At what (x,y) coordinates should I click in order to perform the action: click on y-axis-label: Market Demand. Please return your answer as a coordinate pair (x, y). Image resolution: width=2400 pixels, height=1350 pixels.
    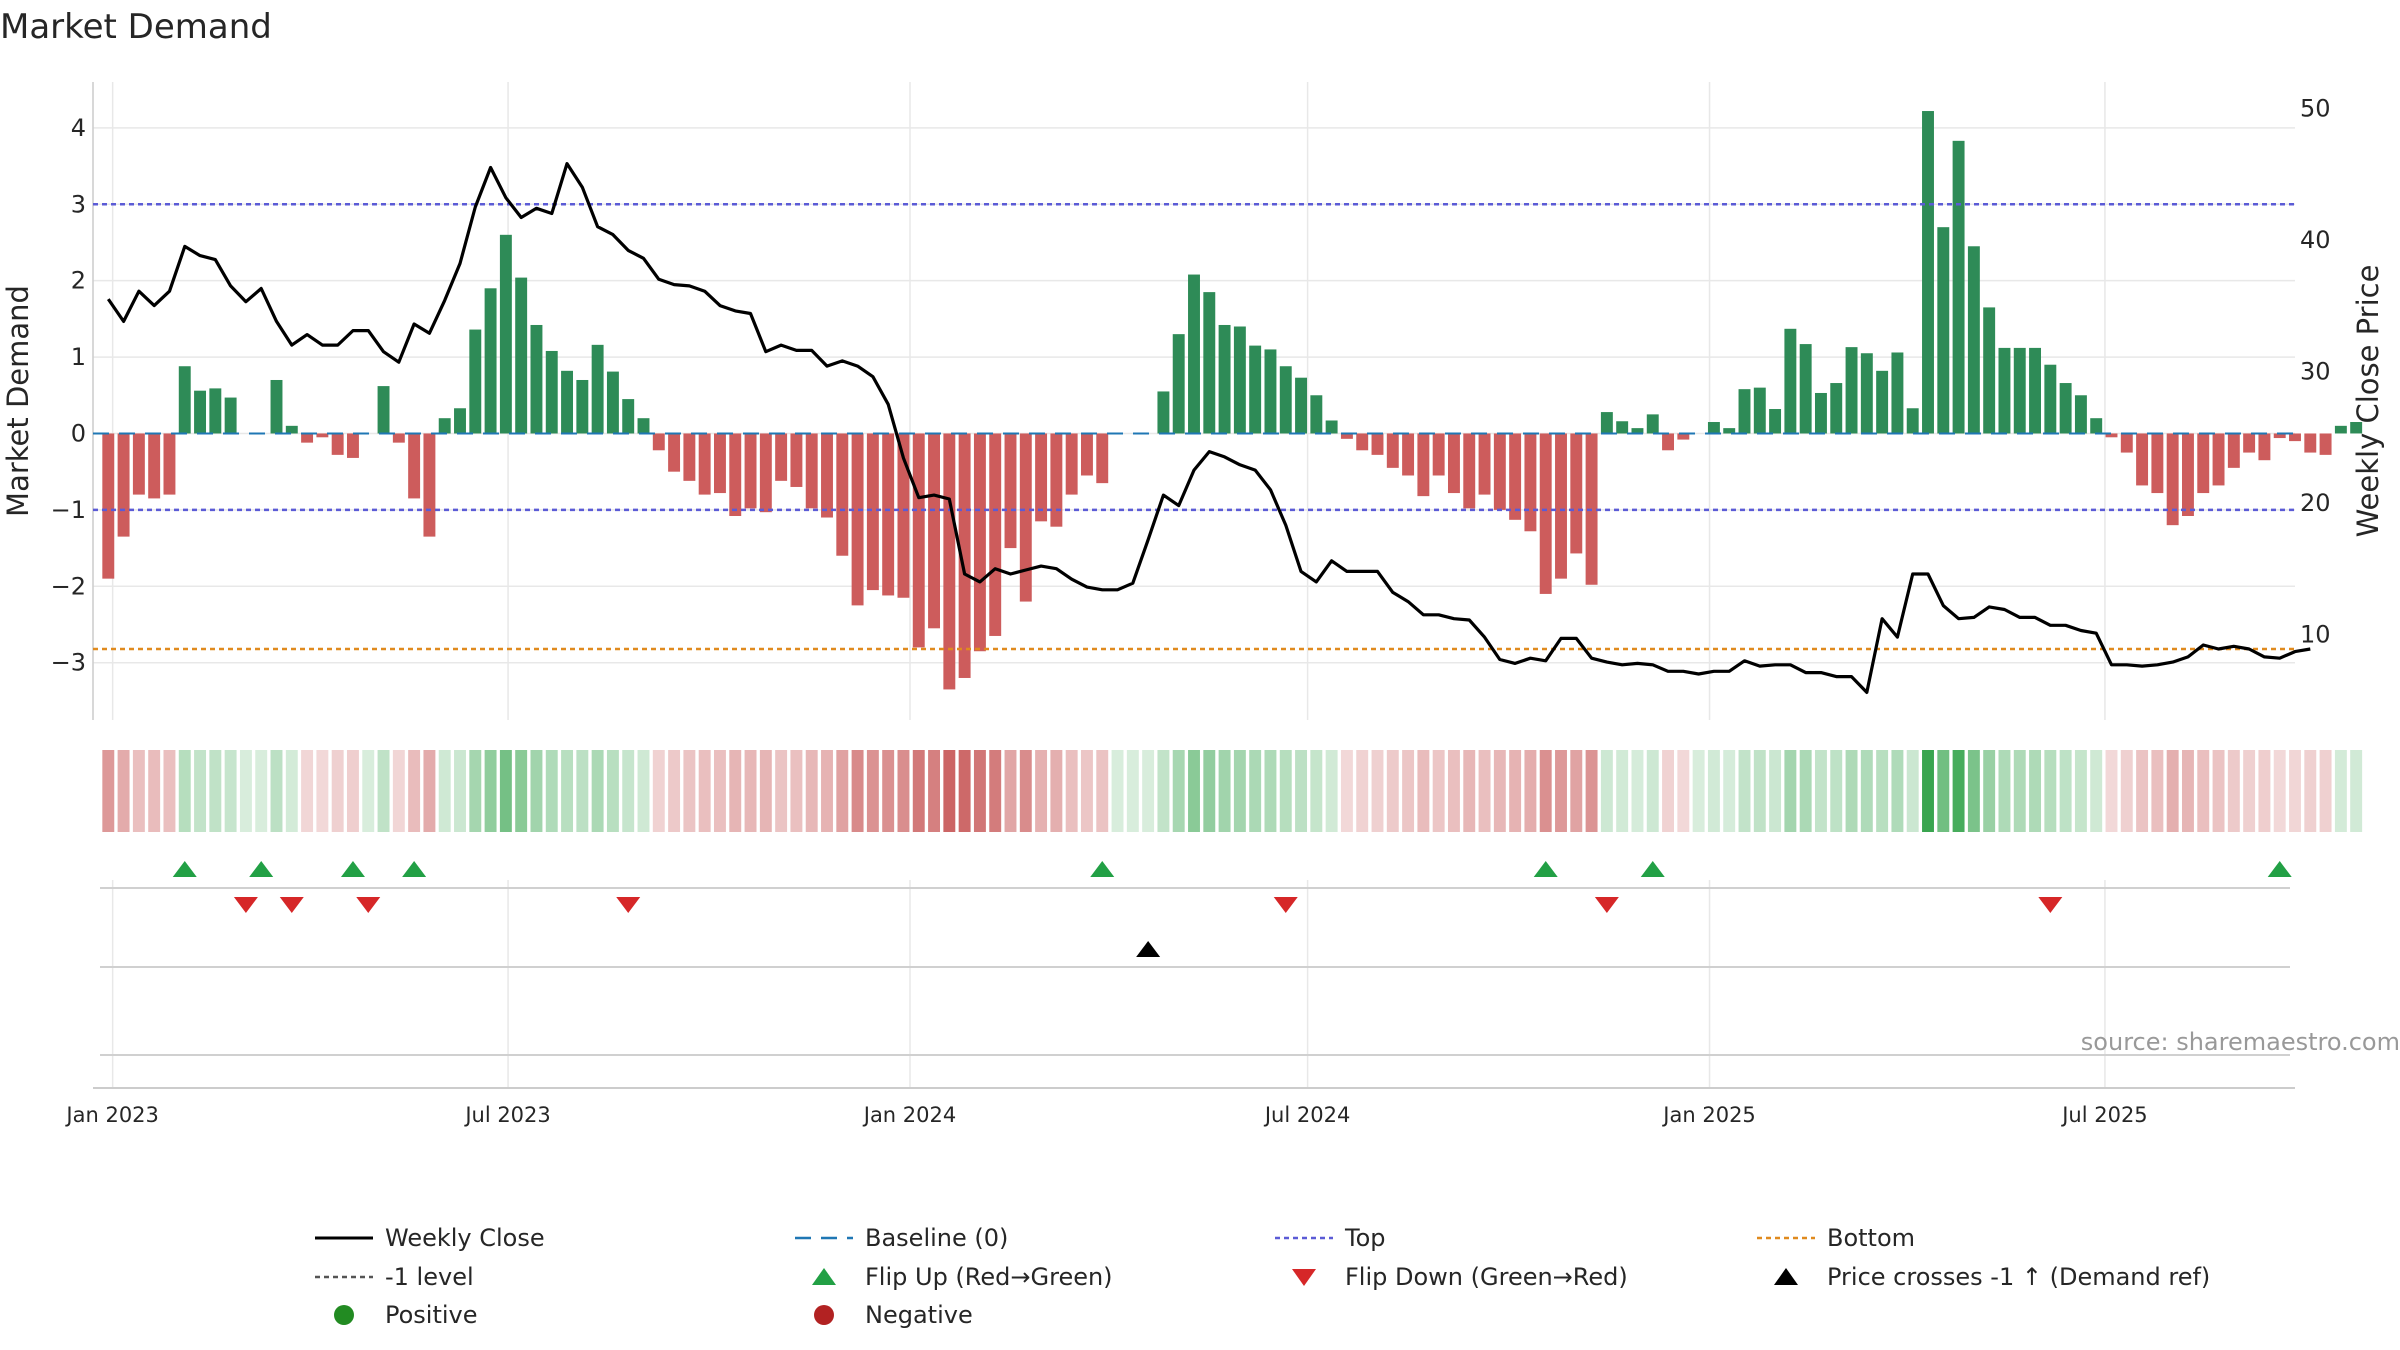
    Looking at the image, I should click on (18, 401).